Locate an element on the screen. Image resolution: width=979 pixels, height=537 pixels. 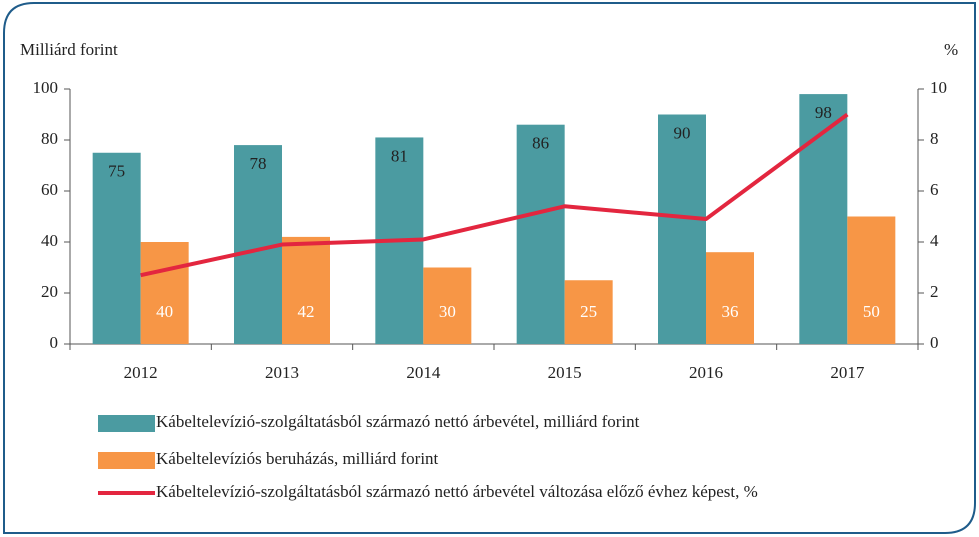
y2-tick-label: 6 is located at coordinates (934, 189).